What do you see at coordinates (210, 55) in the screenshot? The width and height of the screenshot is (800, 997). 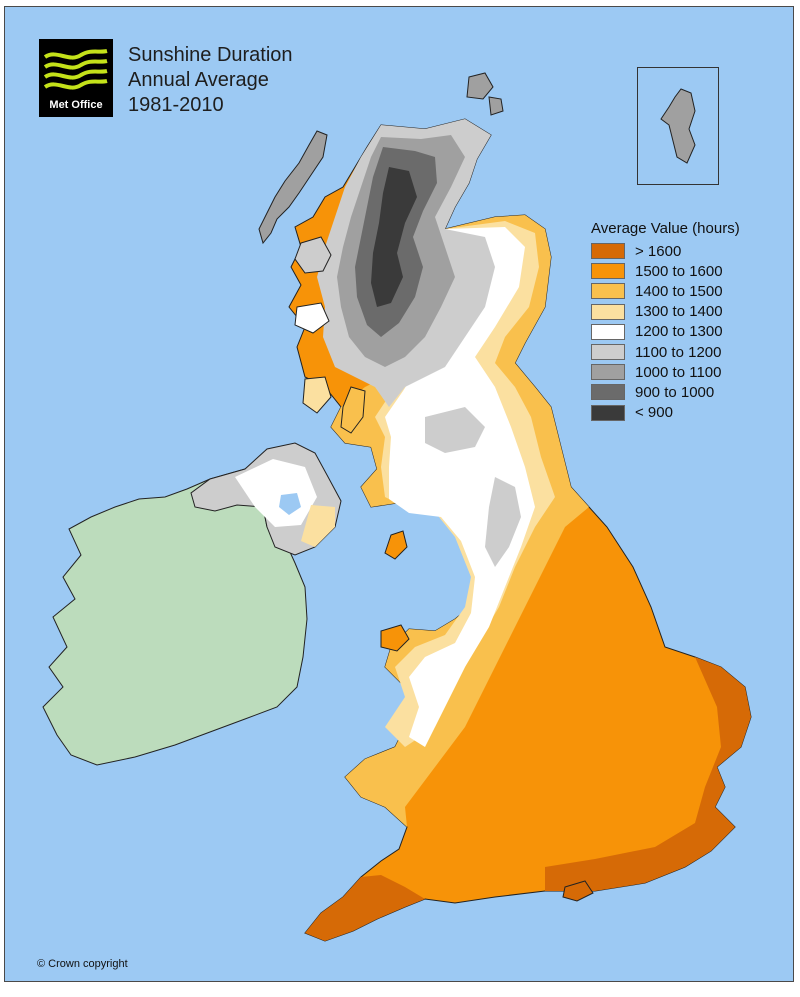 I see `title-line-1: Sunshine Duration` at bounding box center [210, 55].